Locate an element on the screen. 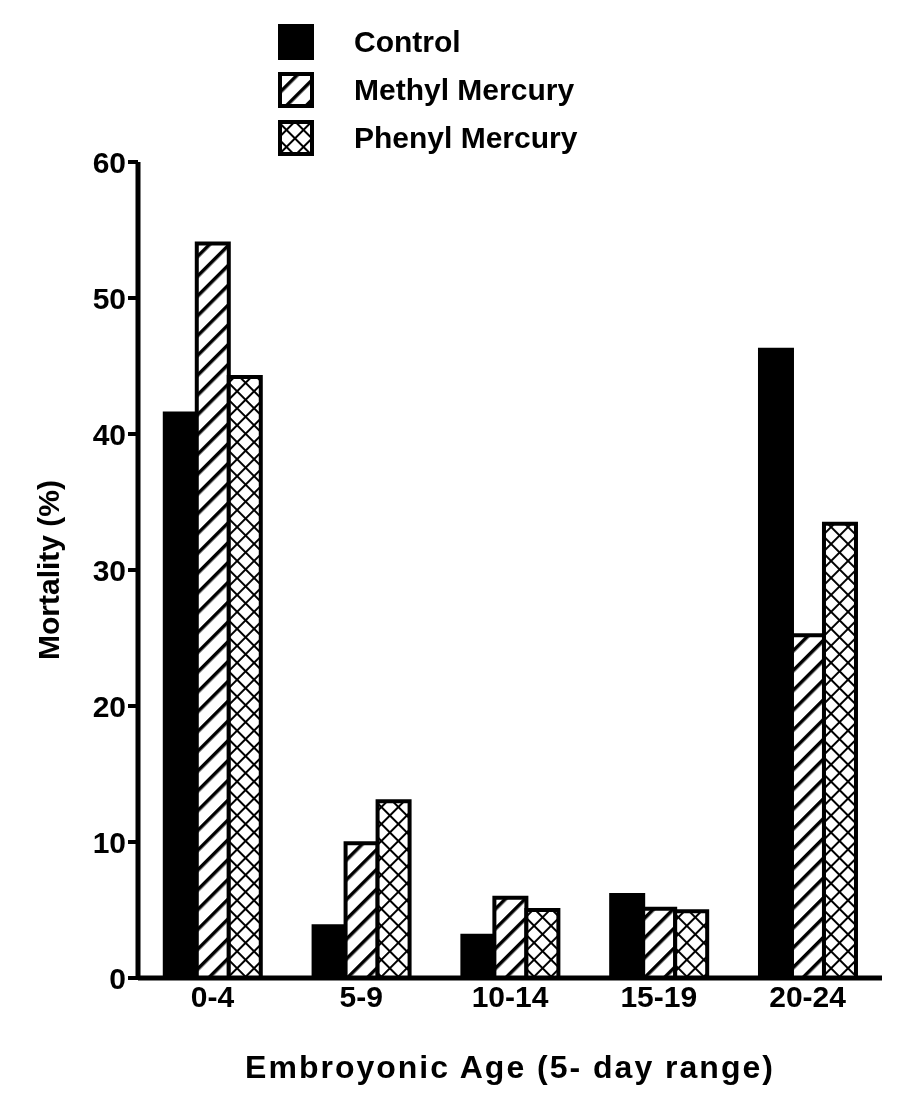  y-axis-title: Mortality (%) is located at coordinates (48, 570).